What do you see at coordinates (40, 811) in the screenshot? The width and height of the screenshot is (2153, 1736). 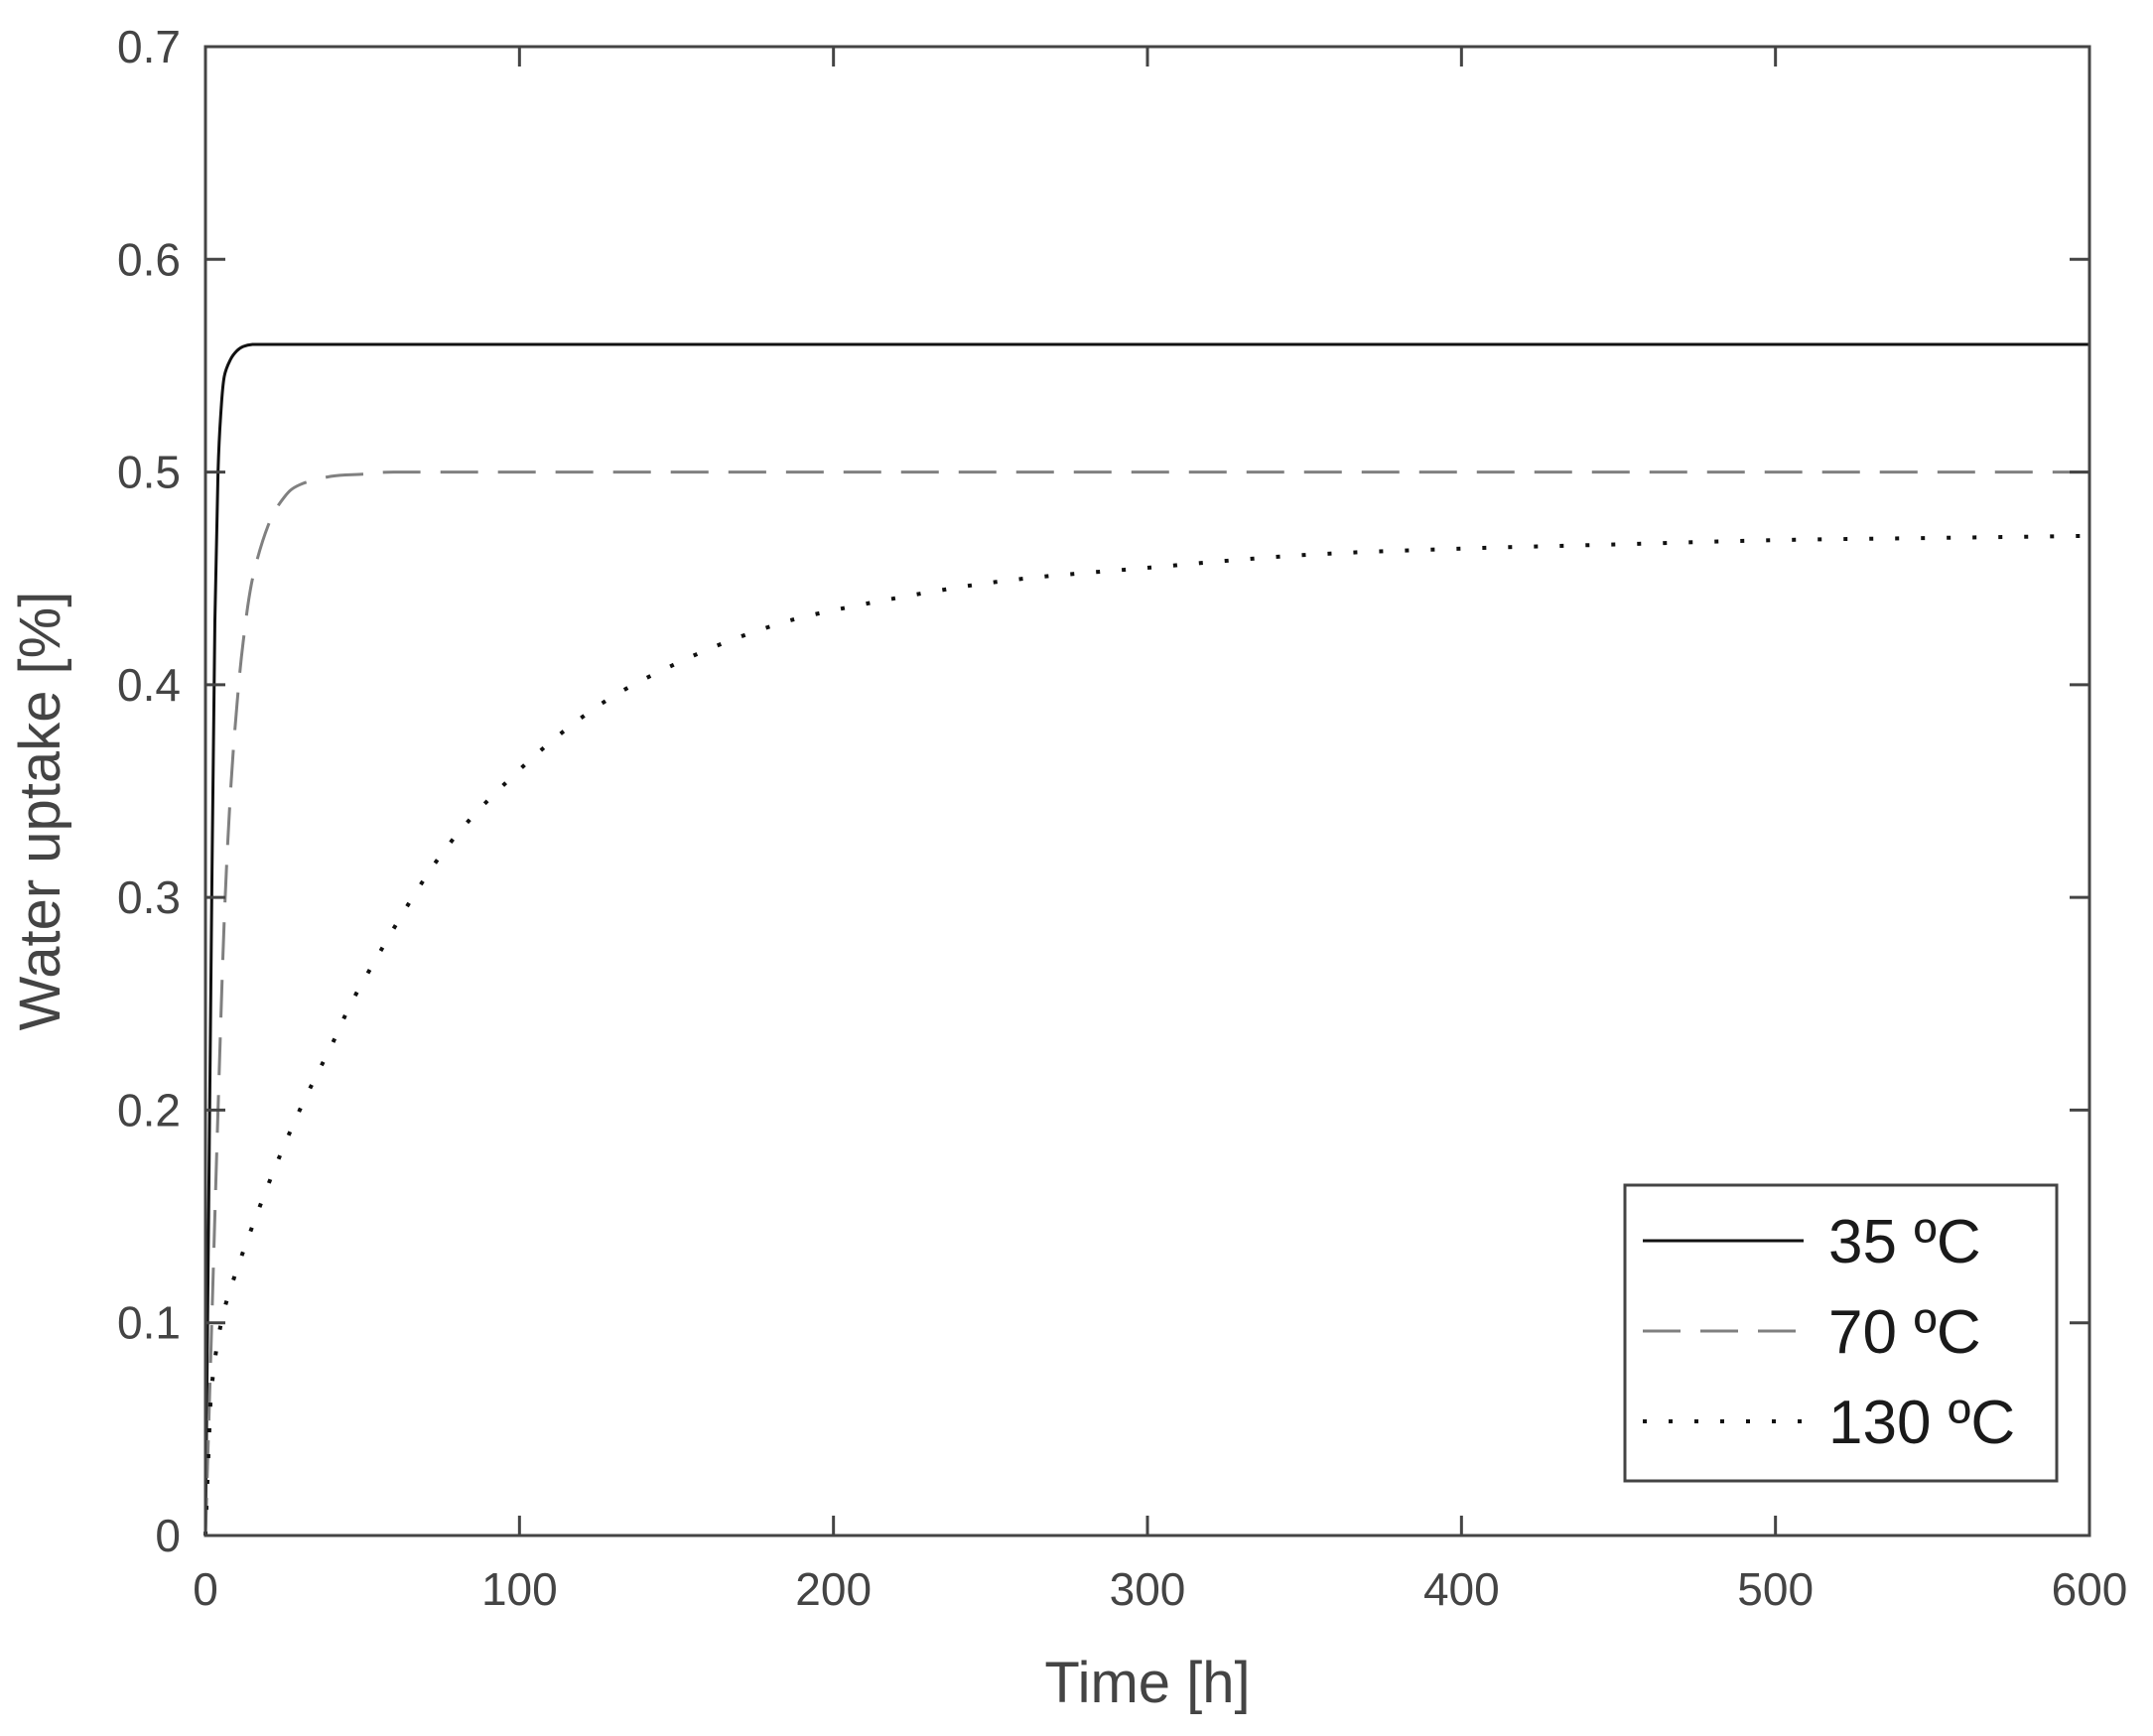 I see `y-axis-label: Water uptake [%]` at bounding box center [40, 811].